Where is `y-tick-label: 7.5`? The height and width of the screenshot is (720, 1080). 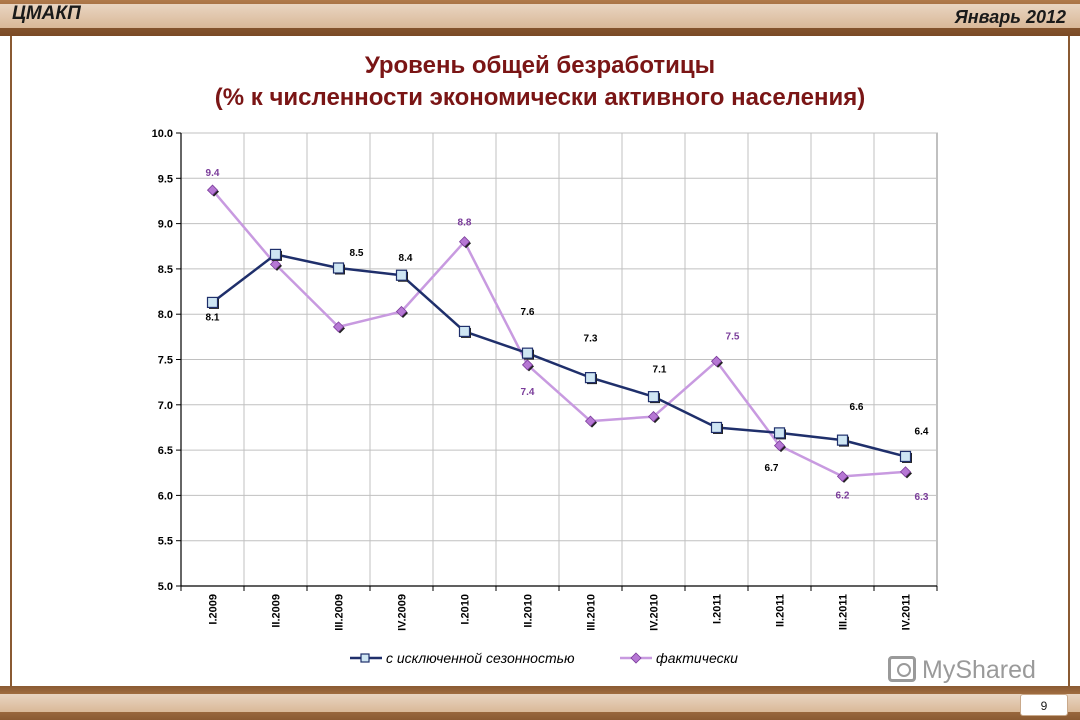 y-tick-label: 7.5 is located at coordinates (165, 361).